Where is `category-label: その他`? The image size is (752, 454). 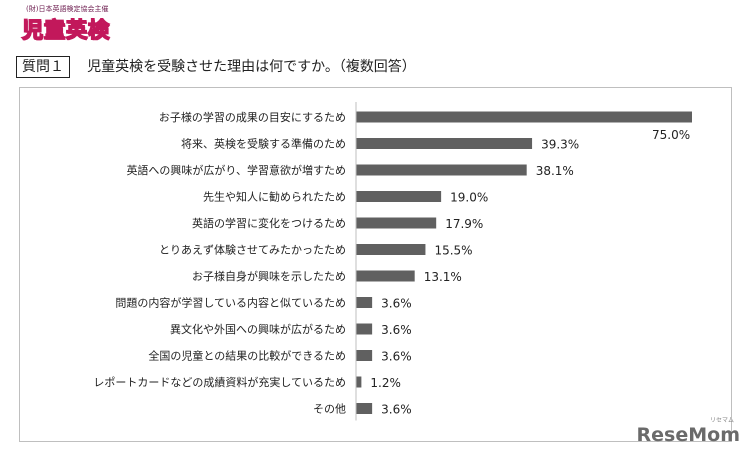
category-label: その他 is located at coordinates (329, 409).